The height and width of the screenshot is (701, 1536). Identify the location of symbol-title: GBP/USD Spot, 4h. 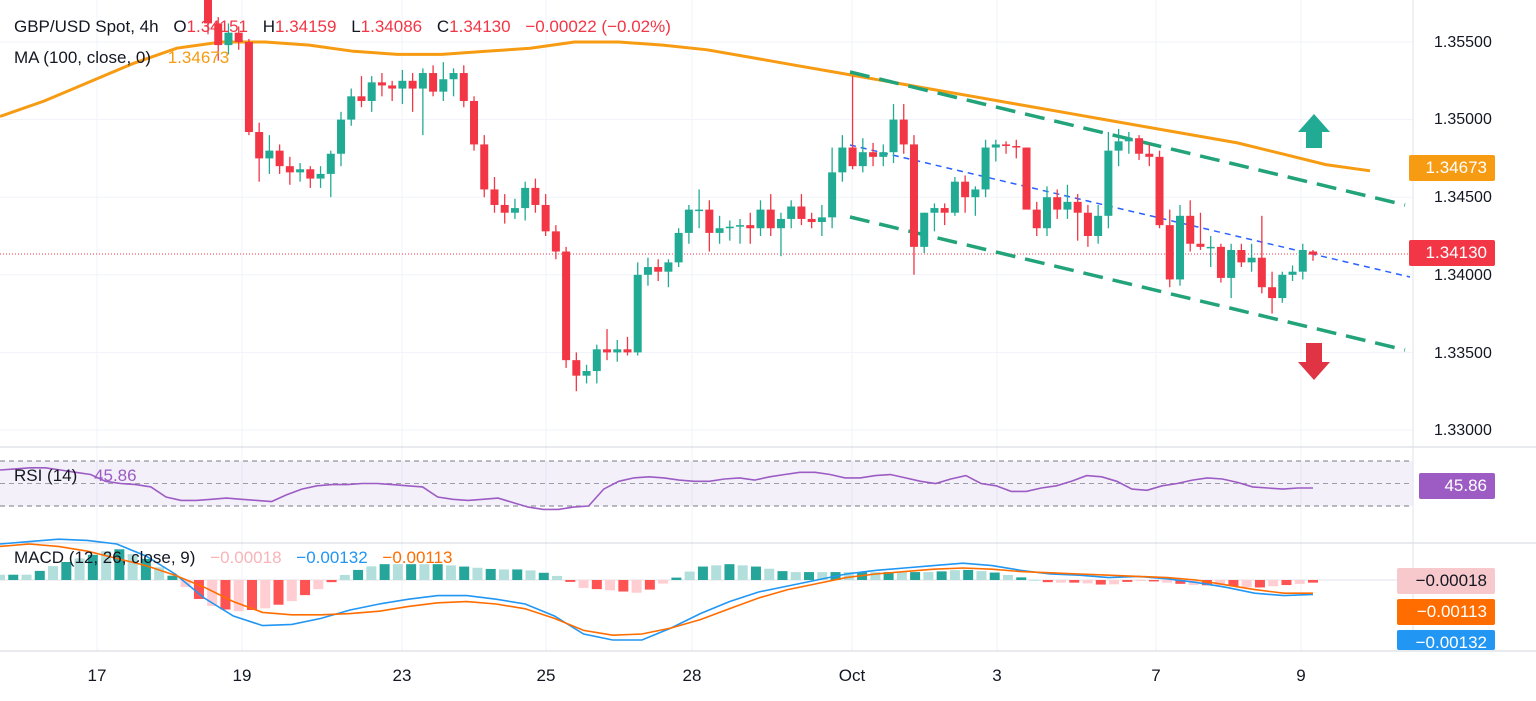
(86, 26).